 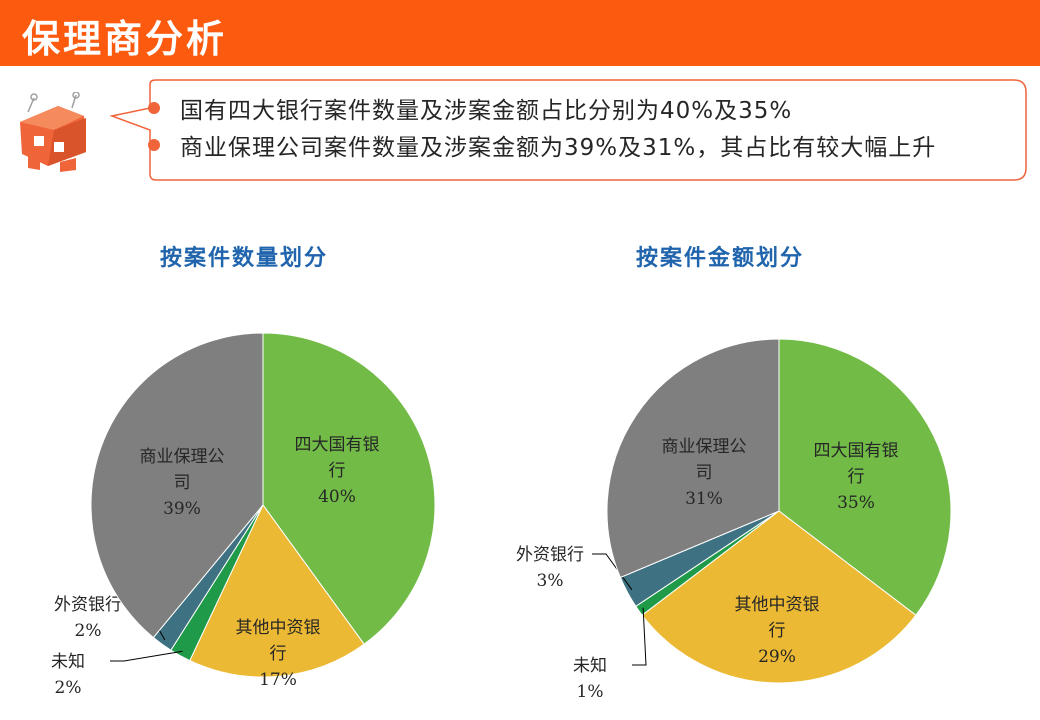 What do you see at coordinates (856, 503) in the screenshot?
I see `slice-value-label: 35%` at bounding box center [856, 503].